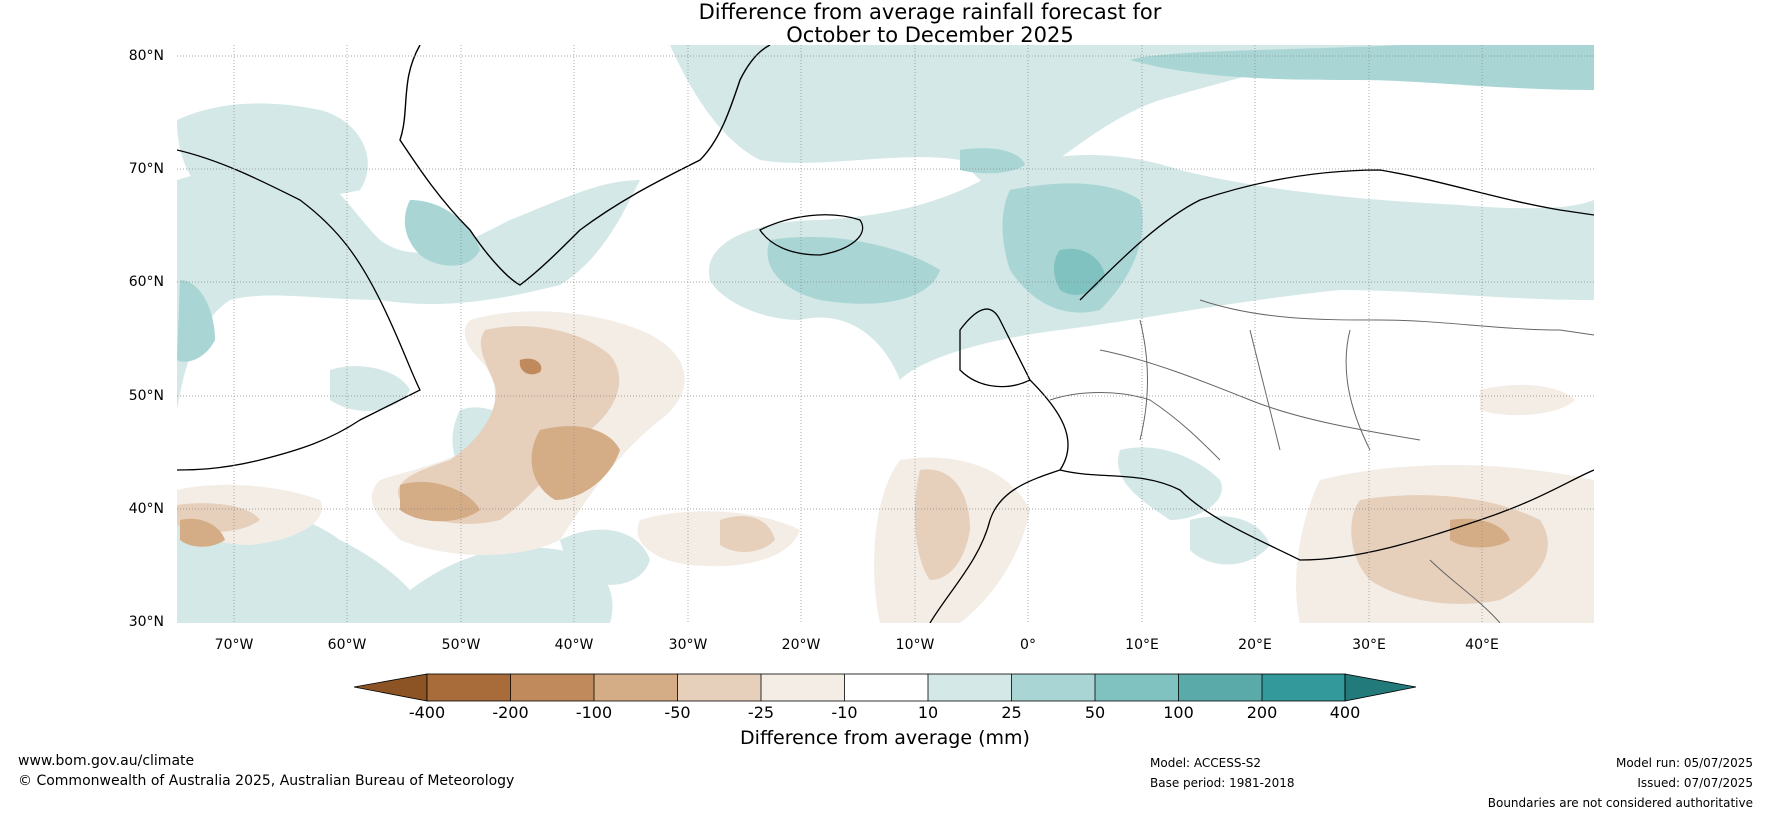 The width and height of the screenshot is (1770, 816). I want to click on issued-text: Issued: 07/07/2025, so click(1695, 783).